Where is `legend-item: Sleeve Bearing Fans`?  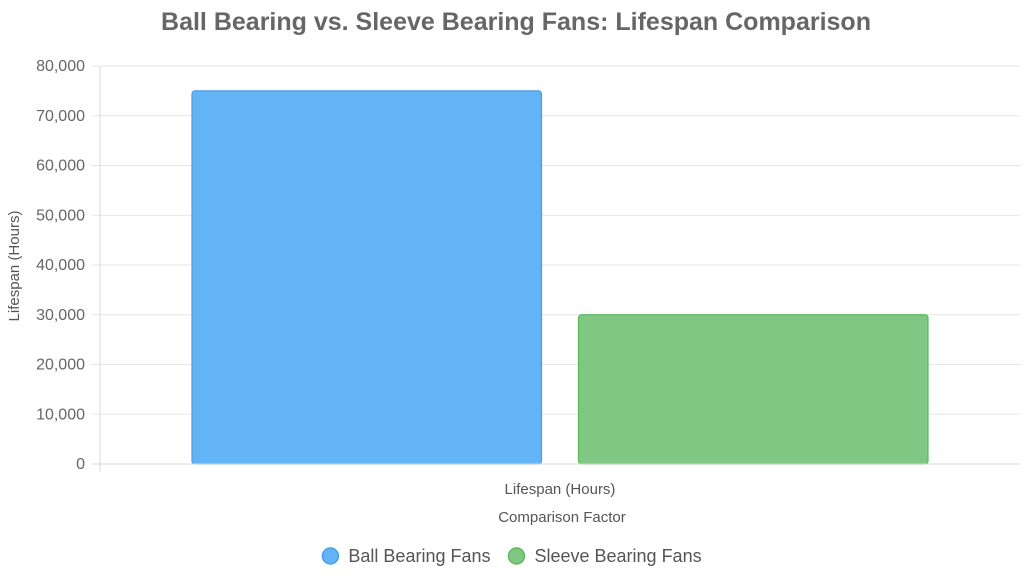
legend-item: Sleeve Bearing Fans is located at coordinates (604, 556).